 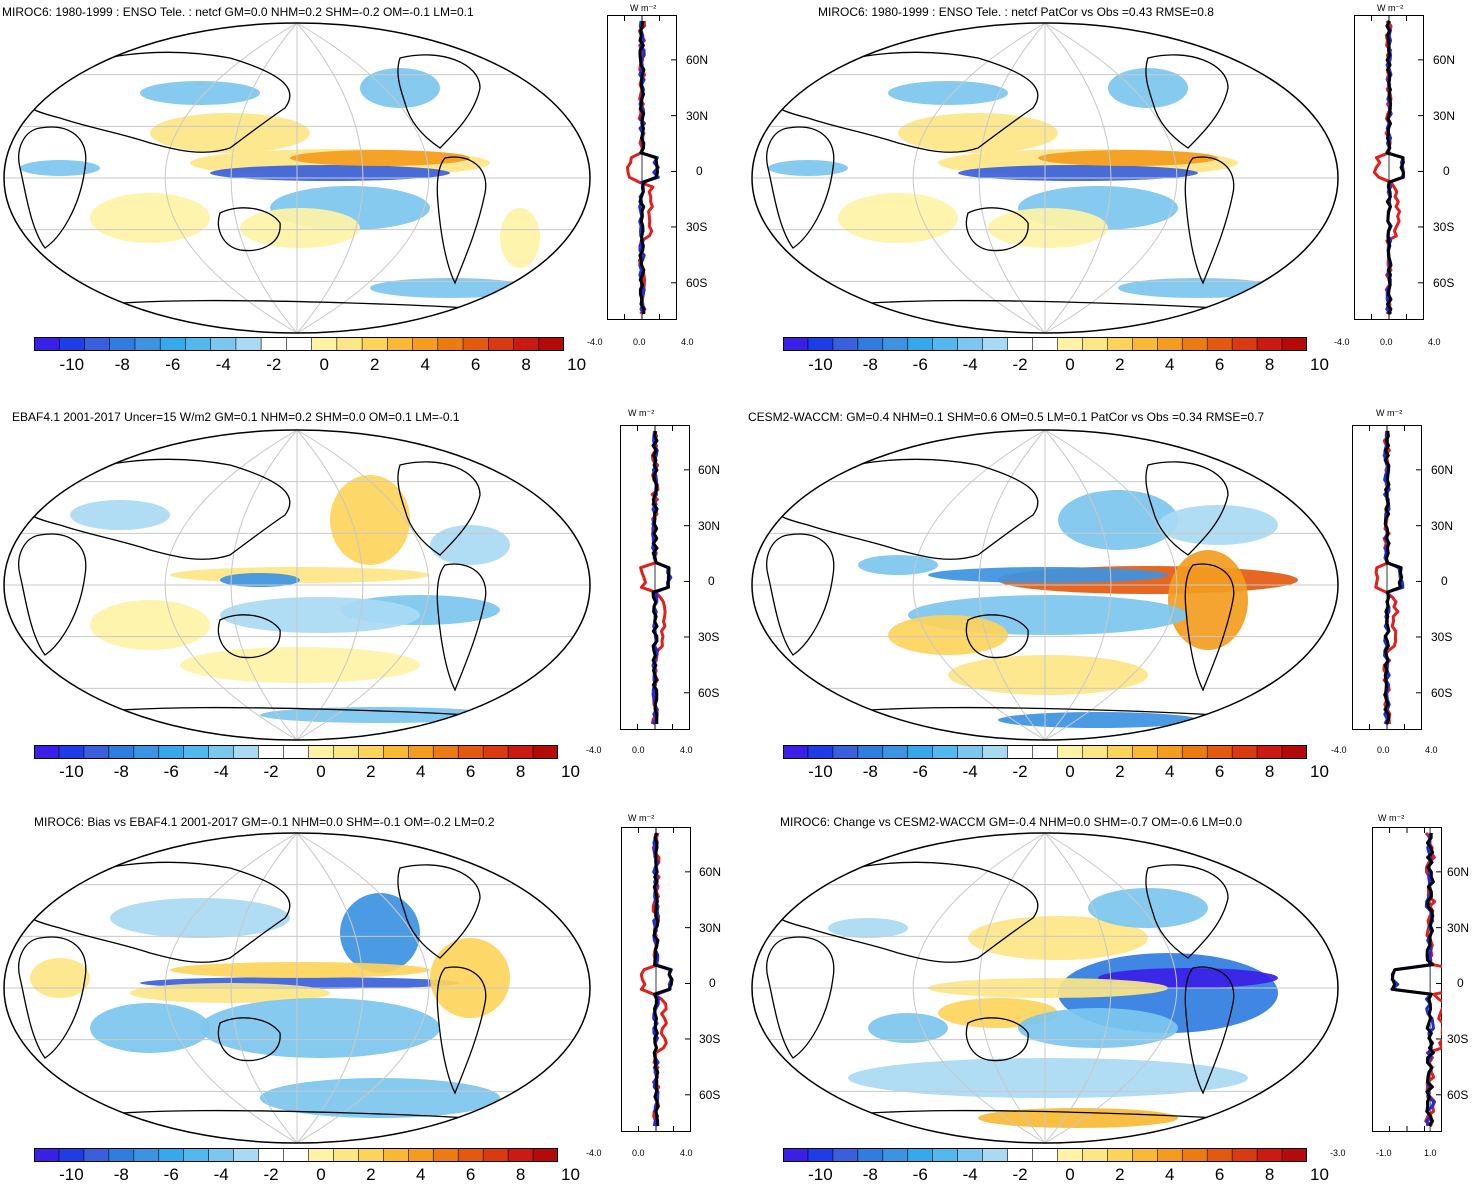 What do you see at coordinates (223, 364) in the screenshot?
I see `colorbar-label: -4` at bounding box center [223, 364].